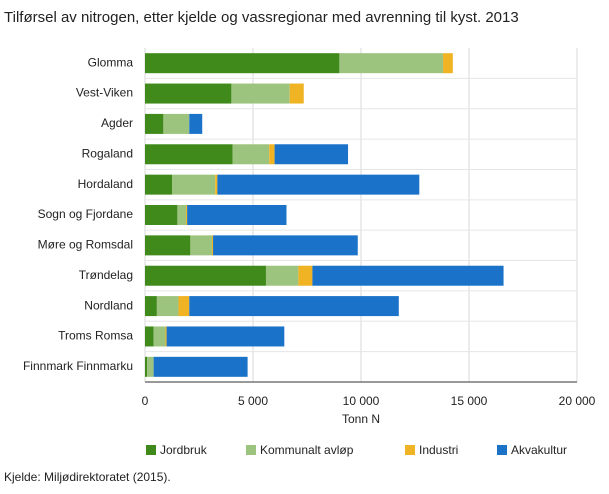 The image size is (609, 494). Describe the element at coordinates (361, 401) in the screenshot. I see `x-tick-label: 10 000` at that location.